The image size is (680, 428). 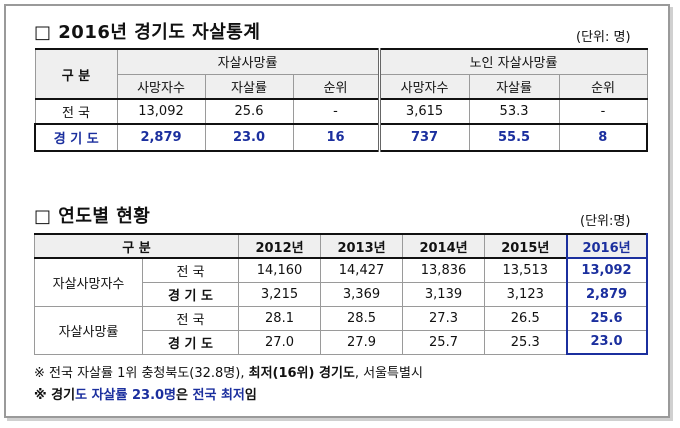 What do you see at coordinates (126, 395) in the screenshot?
I see `note-2-blue: 도 자살률 23.0명` at bounding box center [126, 395].